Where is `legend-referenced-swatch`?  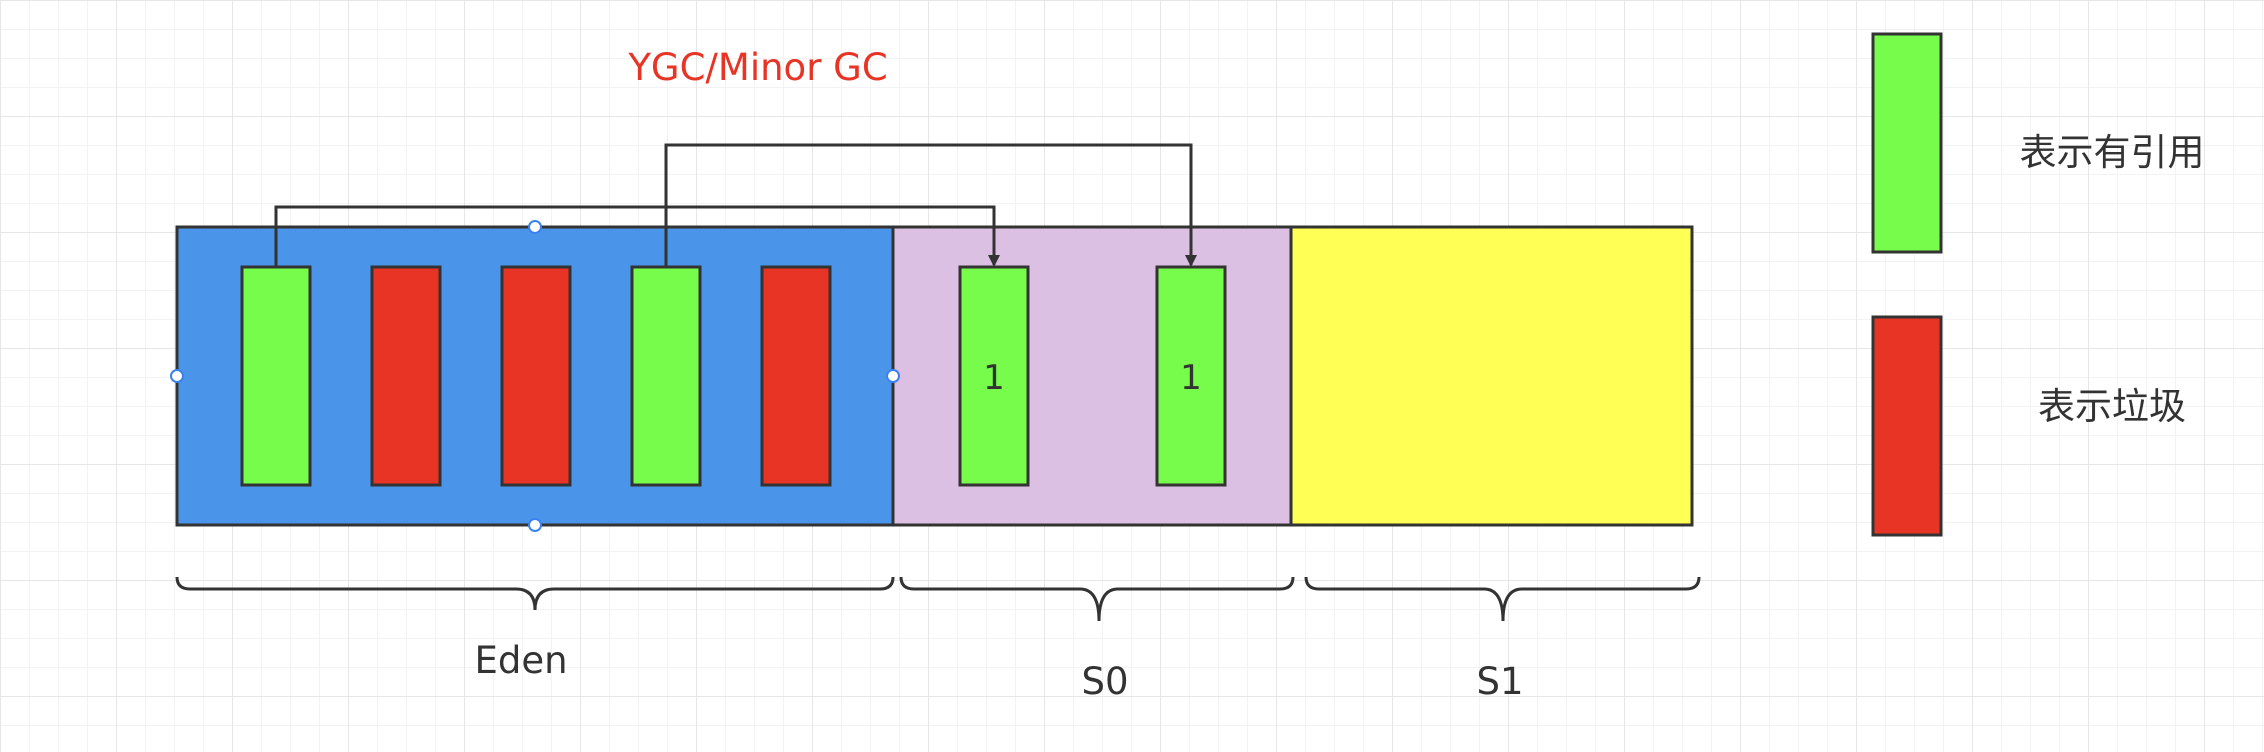 legend-referenced-swatch is located at coordinates (1907, 143).